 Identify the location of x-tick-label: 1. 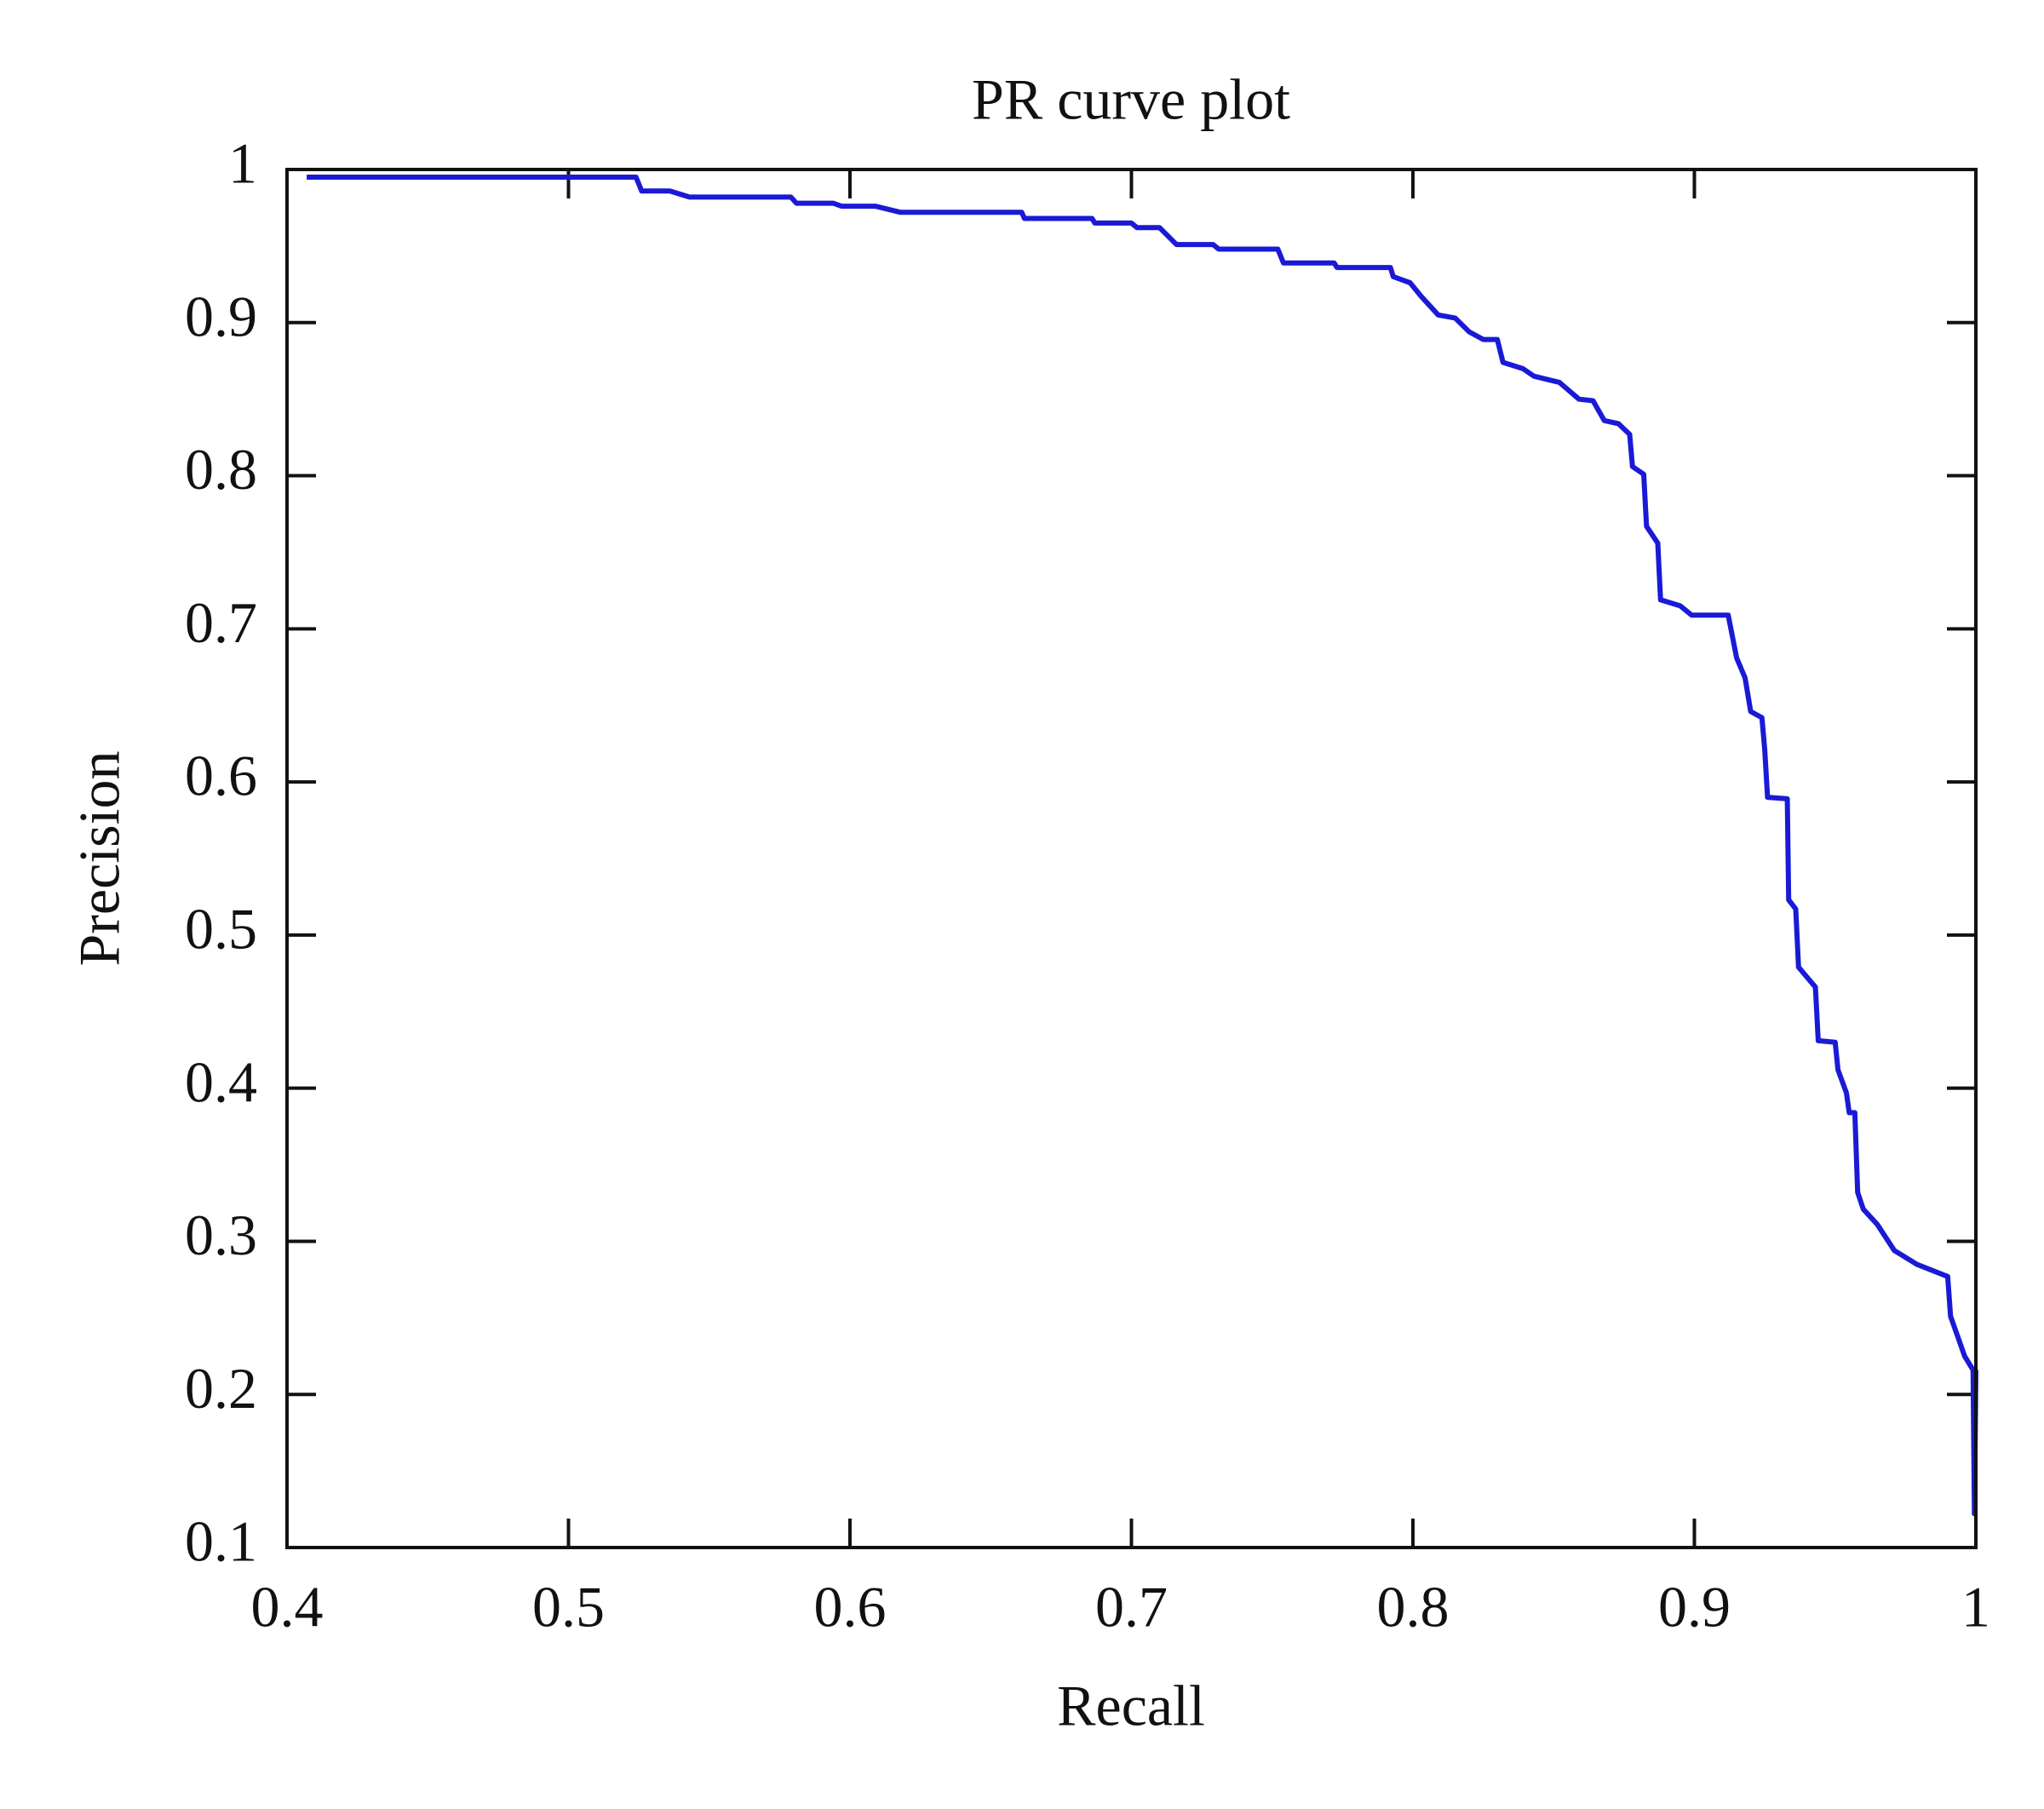
(1975, 1607).